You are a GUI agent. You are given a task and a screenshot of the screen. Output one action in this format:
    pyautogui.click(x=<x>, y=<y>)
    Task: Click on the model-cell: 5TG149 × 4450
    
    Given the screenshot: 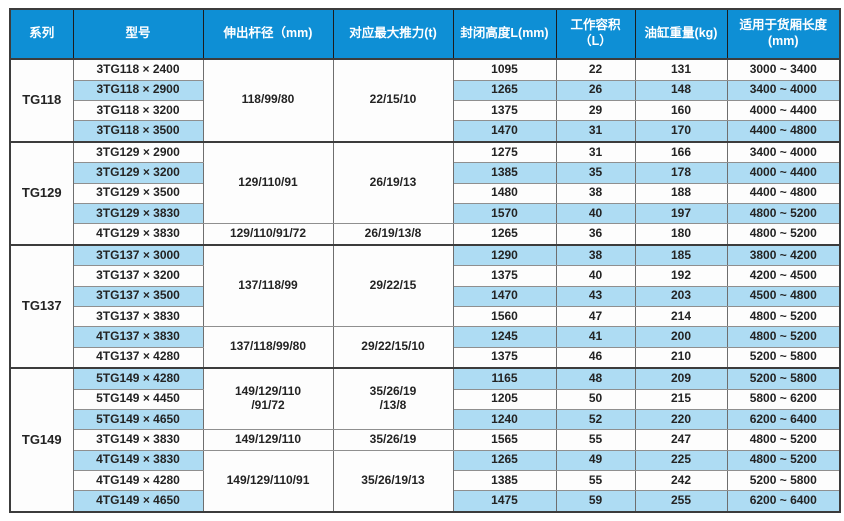 What is the action you would take?
    pyautogui.click(x=138, y=399)
    